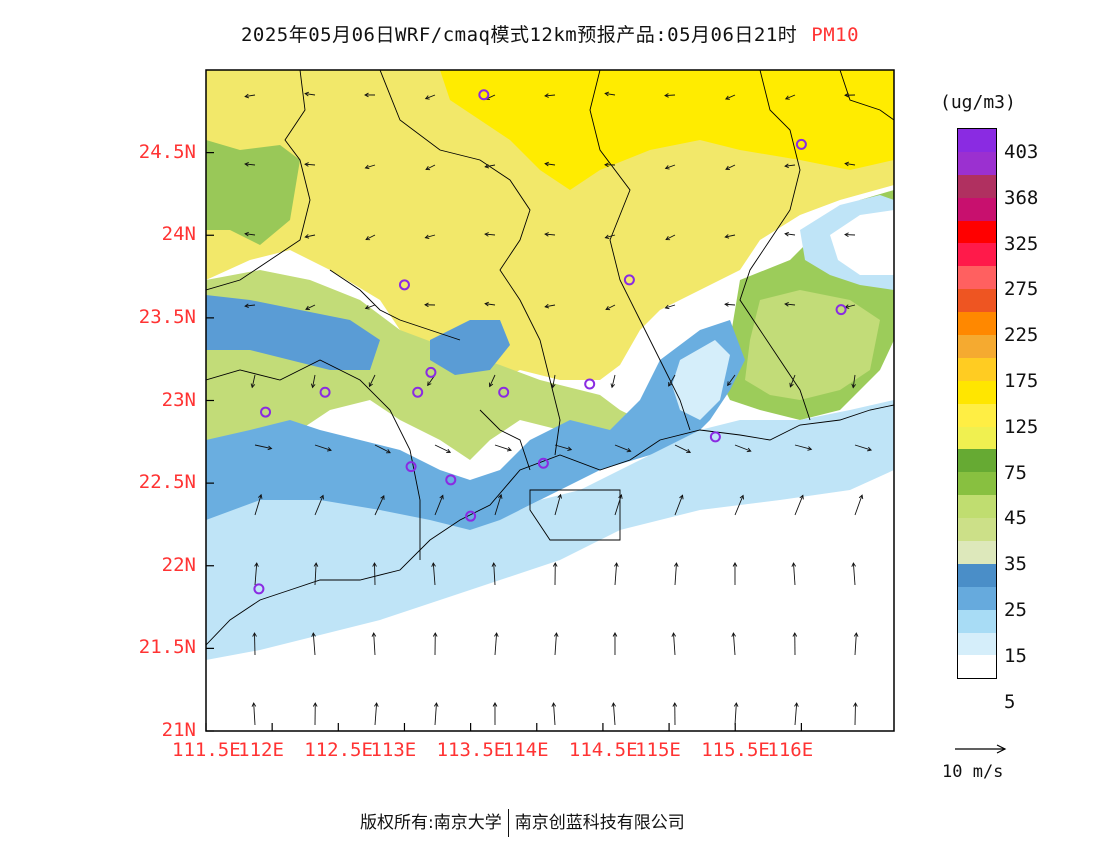 The image size is (1100, 850). Describe the element at coordinates (1021, 197) in the screenshot. I see `colorbar-label: 368` at that location.